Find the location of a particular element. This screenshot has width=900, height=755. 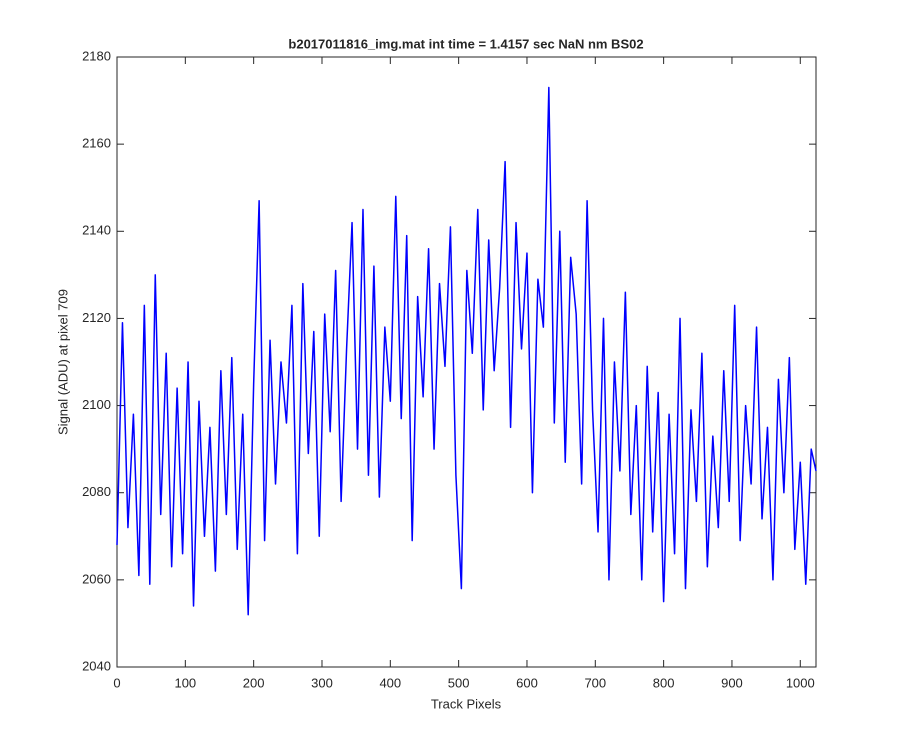

y-tick-label: 2040 is located at coordinates (96, 665).